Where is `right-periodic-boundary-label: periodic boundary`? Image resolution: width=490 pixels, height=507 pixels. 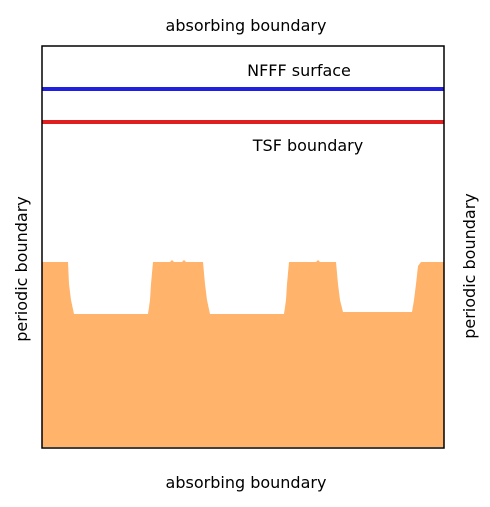 right-periodic-boundary-label: periodic boundary is located at coordinates (469, 266).